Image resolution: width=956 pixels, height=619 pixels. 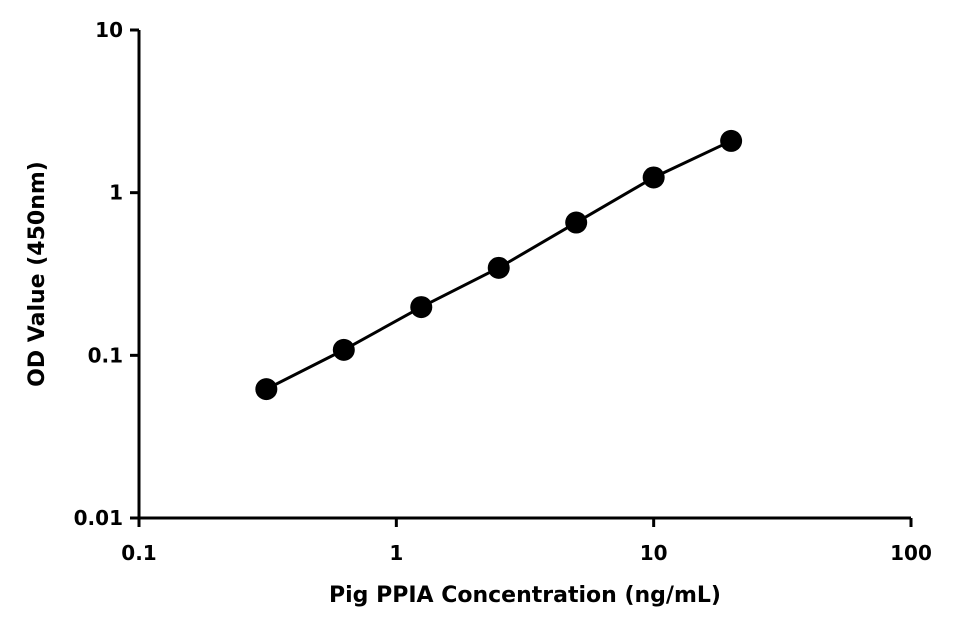 I want to click on y-tick-label: 1, so click(x=116, y=193).